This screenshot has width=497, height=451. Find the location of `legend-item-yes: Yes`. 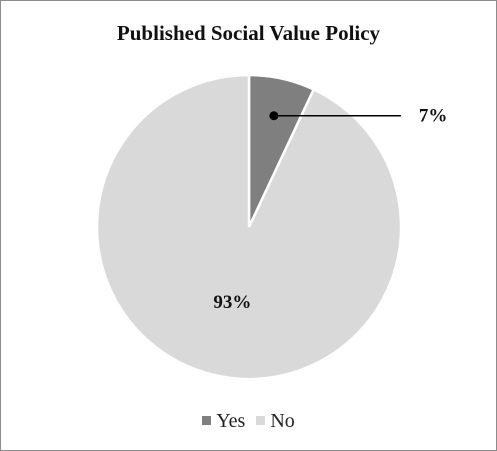

legend-item-yes: Yes is located at coordinates (223, 421).